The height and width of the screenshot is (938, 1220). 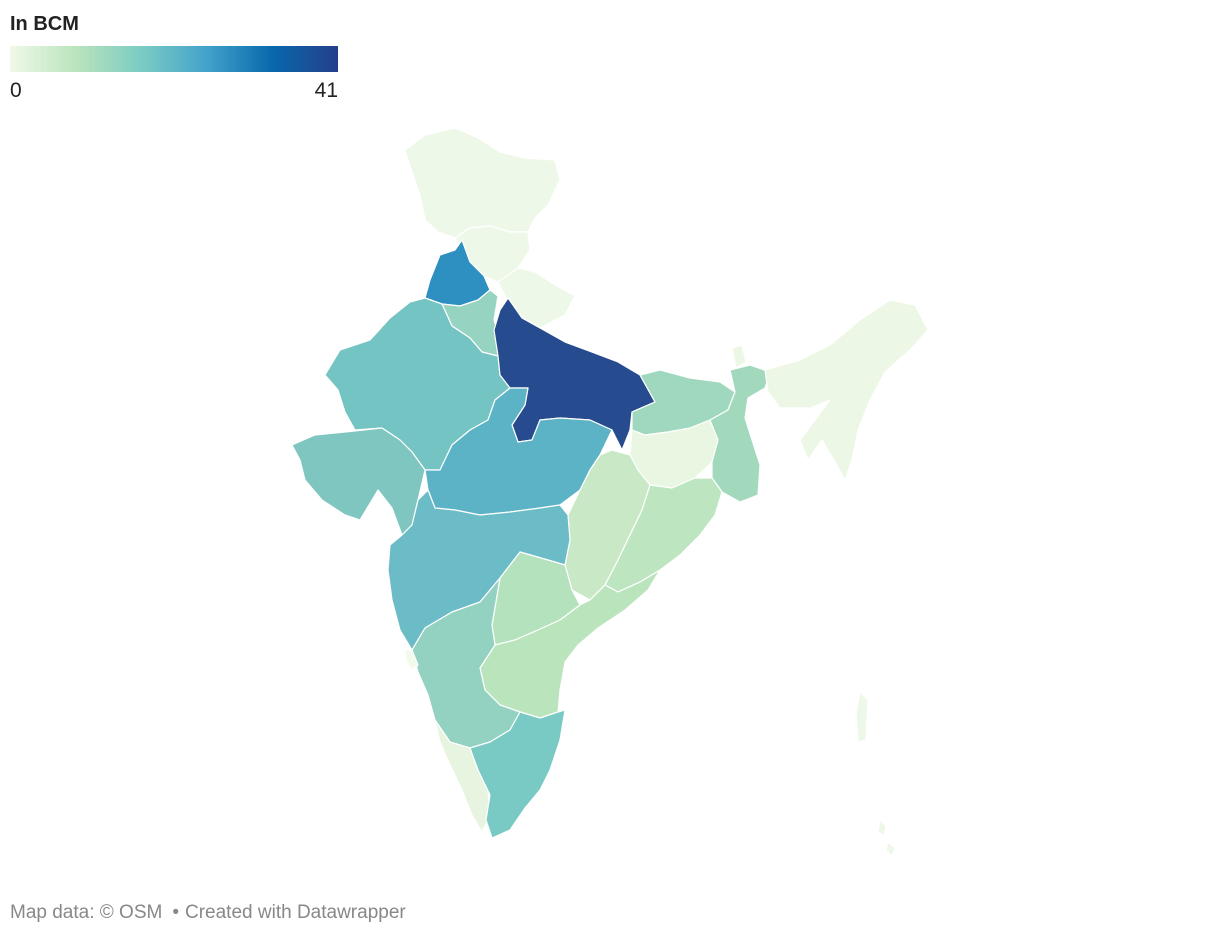 What do you see at coordinates (663, 535) in the screenshot?
I see `region-odisha` at bounding box center [663, 535].